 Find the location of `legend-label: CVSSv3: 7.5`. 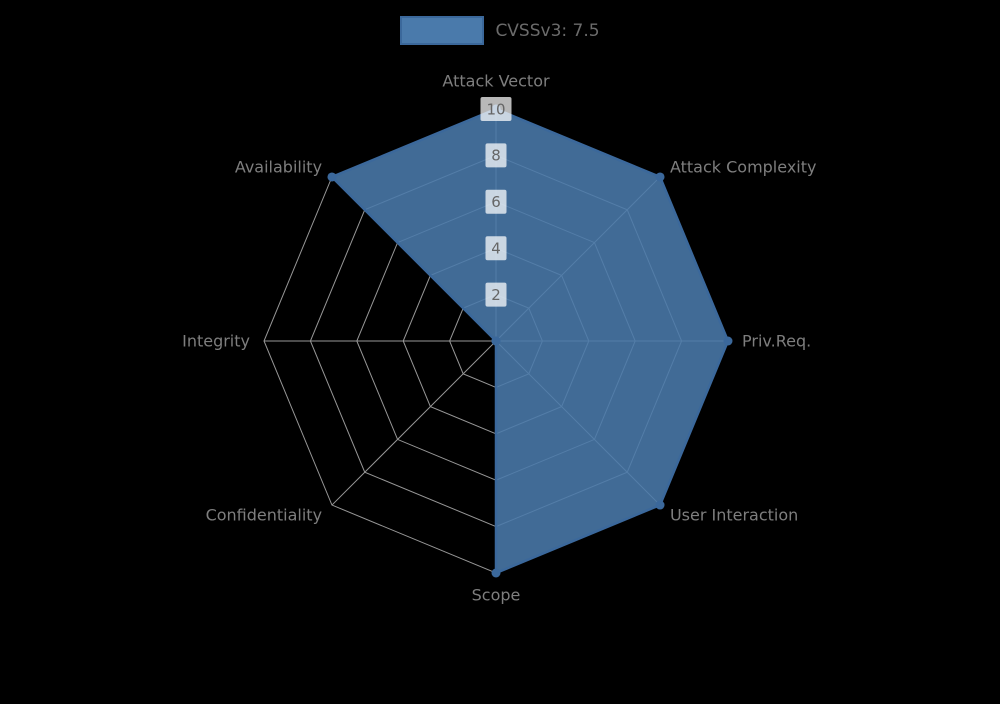

legend-label: CVSSv3: 7.5 is located at coordinates (547, 30).